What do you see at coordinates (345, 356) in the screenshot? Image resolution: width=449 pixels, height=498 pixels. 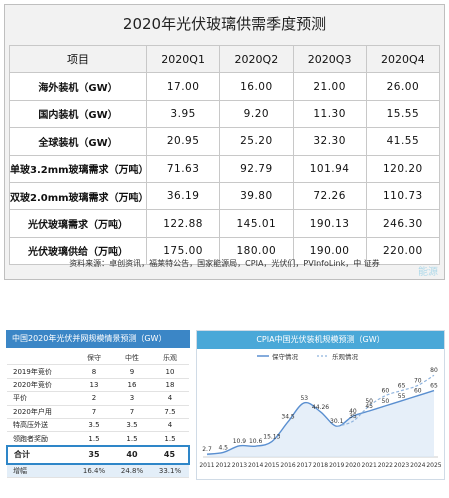 I see `legend-label-optimistic: 乐观情况` at bounding box center [345, 356].